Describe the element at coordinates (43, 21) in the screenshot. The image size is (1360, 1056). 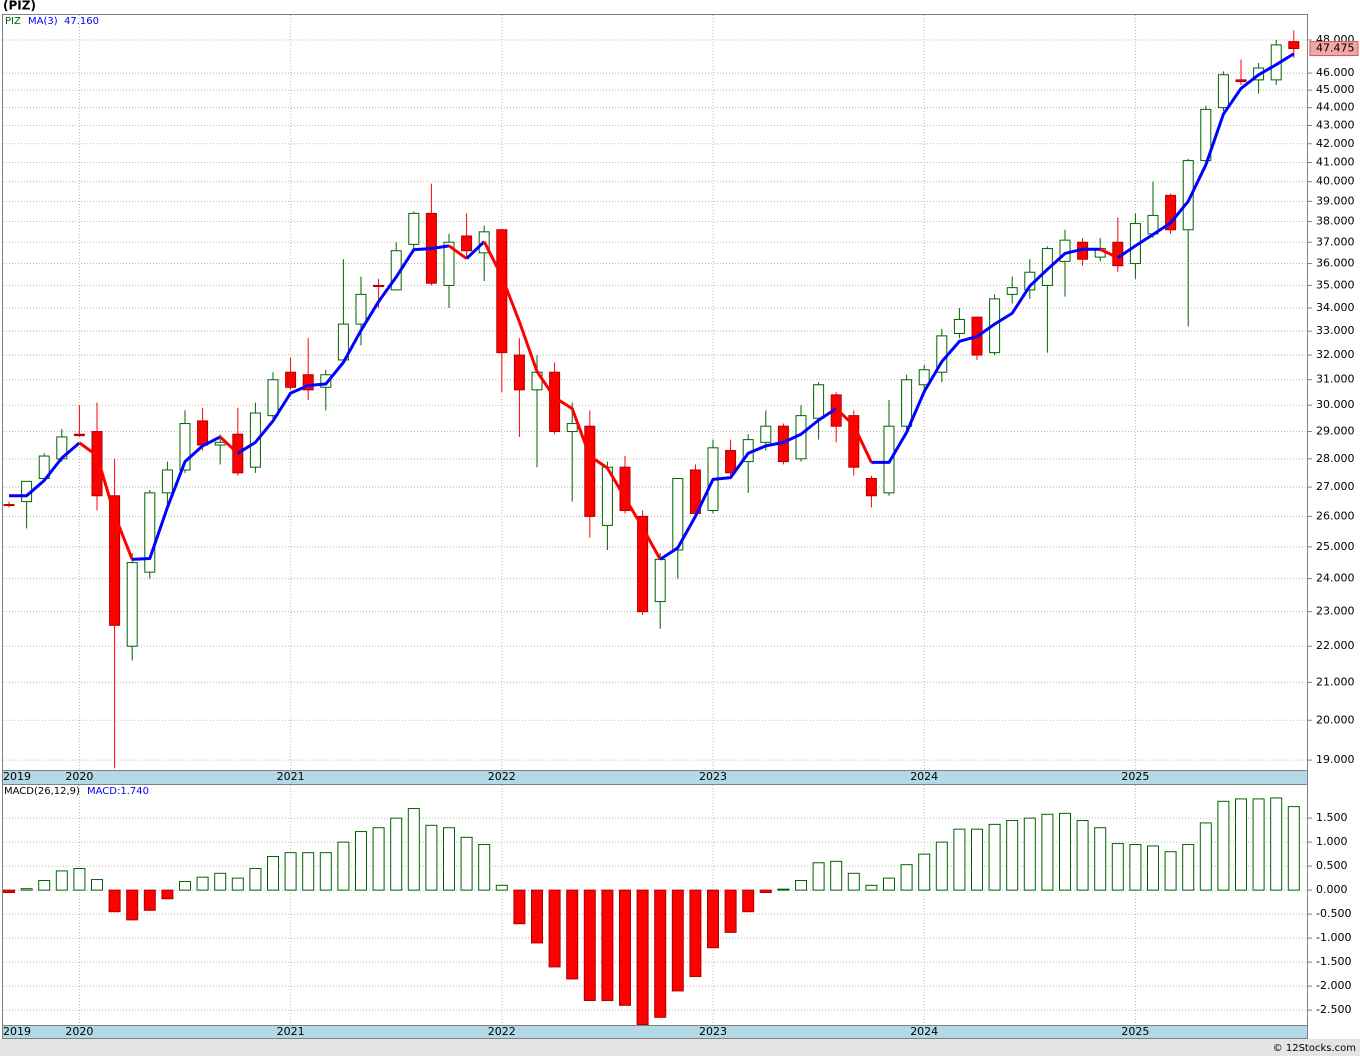
I see `legend-ma: MA(3)` at that location.